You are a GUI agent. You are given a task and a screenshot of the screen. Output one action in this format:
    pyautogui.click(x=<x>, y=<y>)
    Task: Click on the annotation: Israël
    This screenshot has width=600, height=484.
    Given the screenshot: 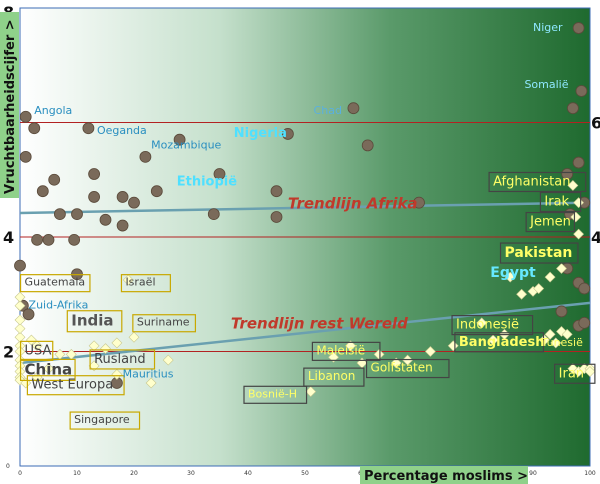 What is the action you would take?
    pyautogui.click(x=145, y=283)
    